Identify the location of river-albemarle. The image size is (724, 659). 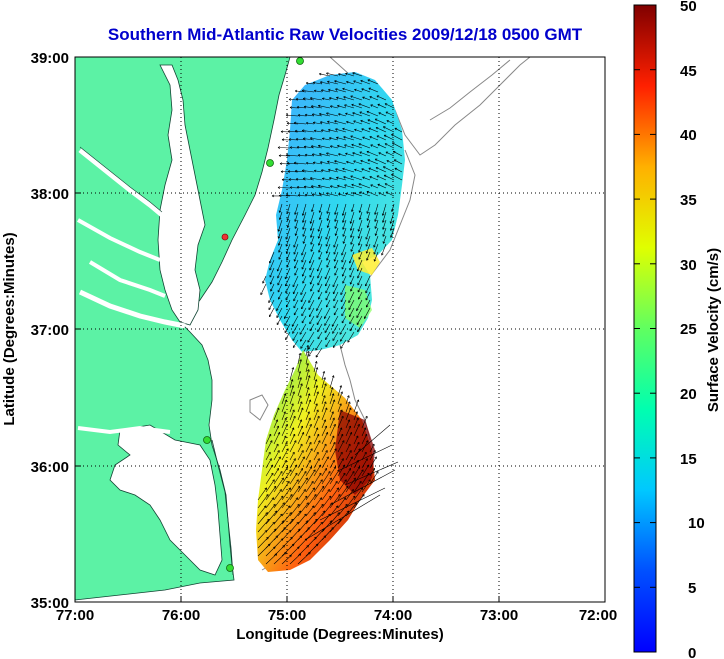
(124, 430).